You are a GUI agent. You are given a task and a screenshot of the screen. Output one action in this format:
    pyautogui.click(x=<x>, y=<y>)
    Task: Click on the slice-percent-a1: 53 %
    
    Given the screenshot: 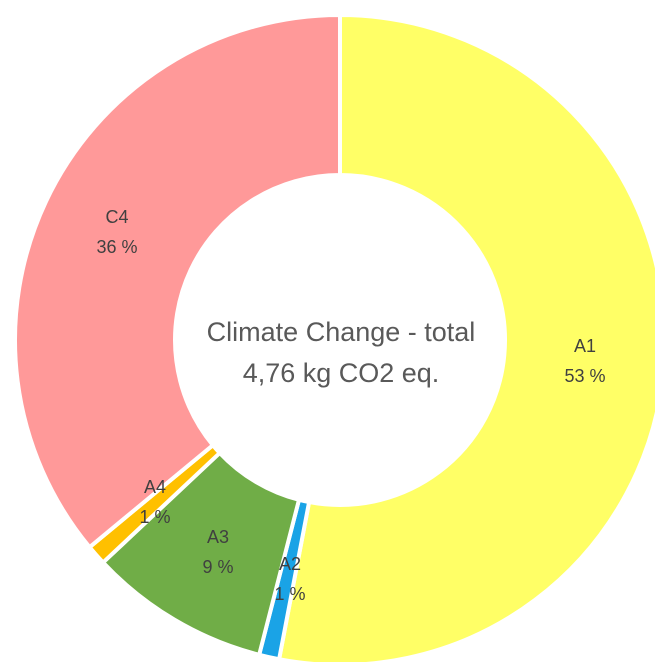 What is the action you would take?
    pyautogui.click(x=584, y=376)
    